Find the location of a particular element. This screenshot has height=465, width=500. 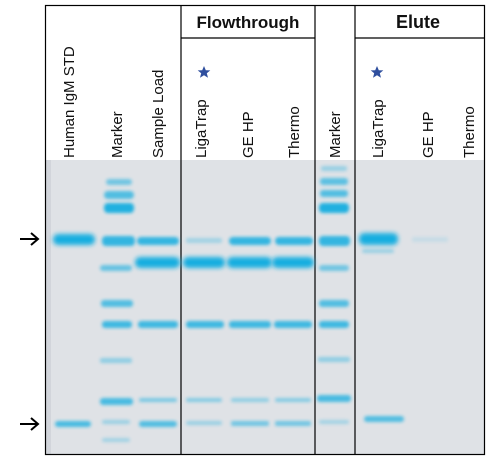

elute-header: Elute is located at coordinates (418, 22).